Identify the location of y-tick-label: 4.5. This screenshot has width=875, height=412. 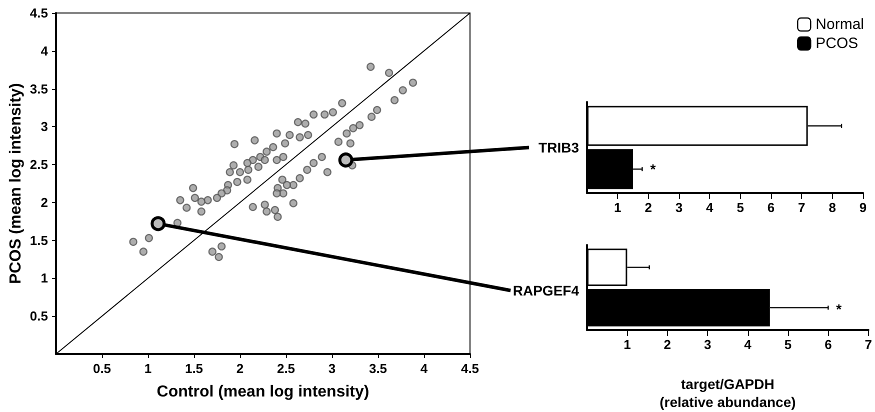
(39, 13).